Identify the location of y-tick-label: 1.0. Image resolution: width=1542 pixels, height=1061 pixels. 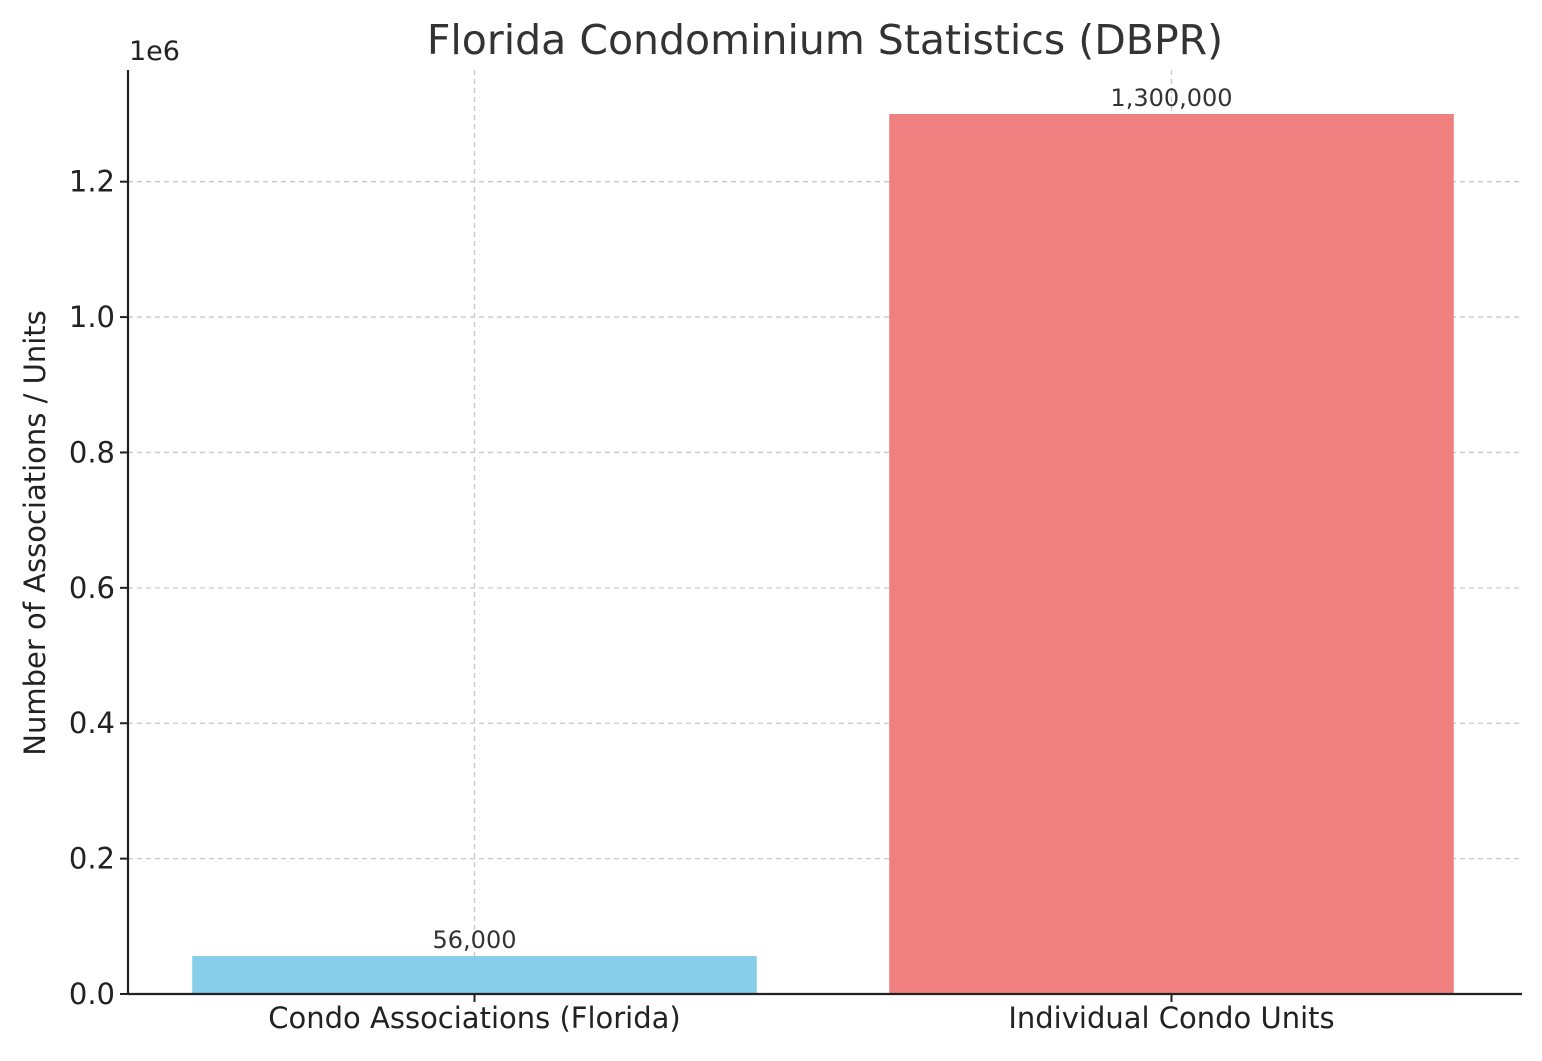
(92, 317).